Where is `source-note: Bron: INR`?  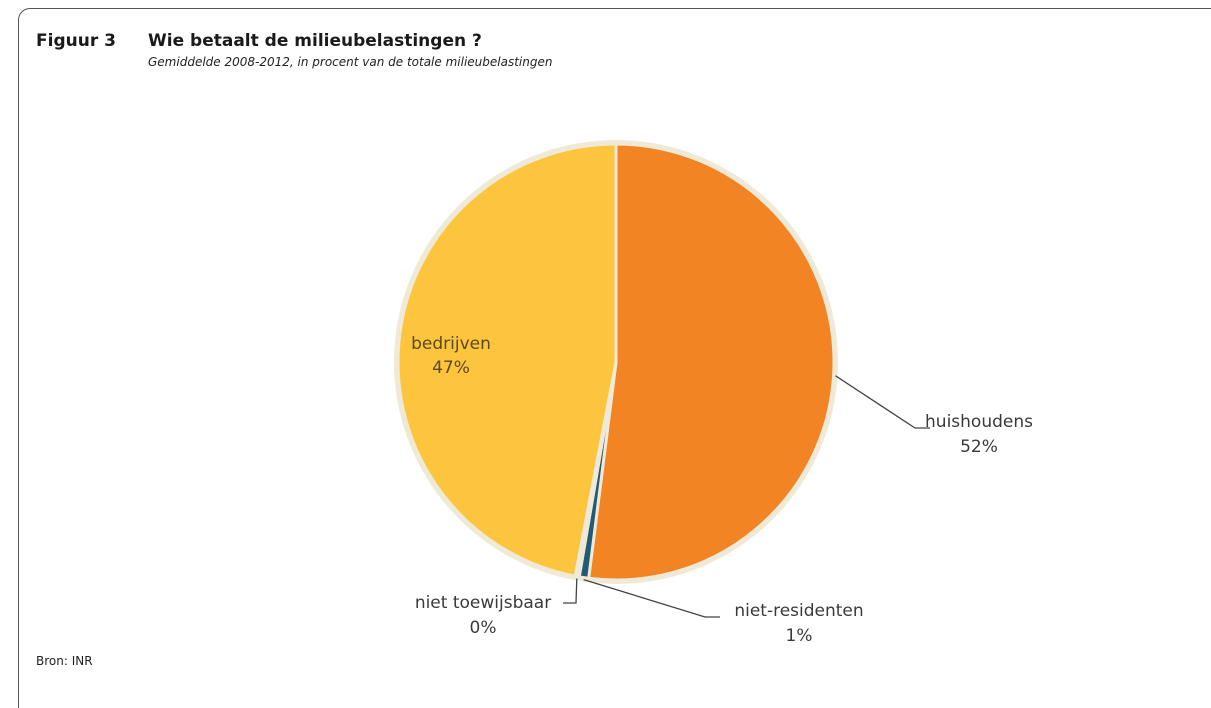
source-note: Bron: INR is located at coordinates (64, 661).